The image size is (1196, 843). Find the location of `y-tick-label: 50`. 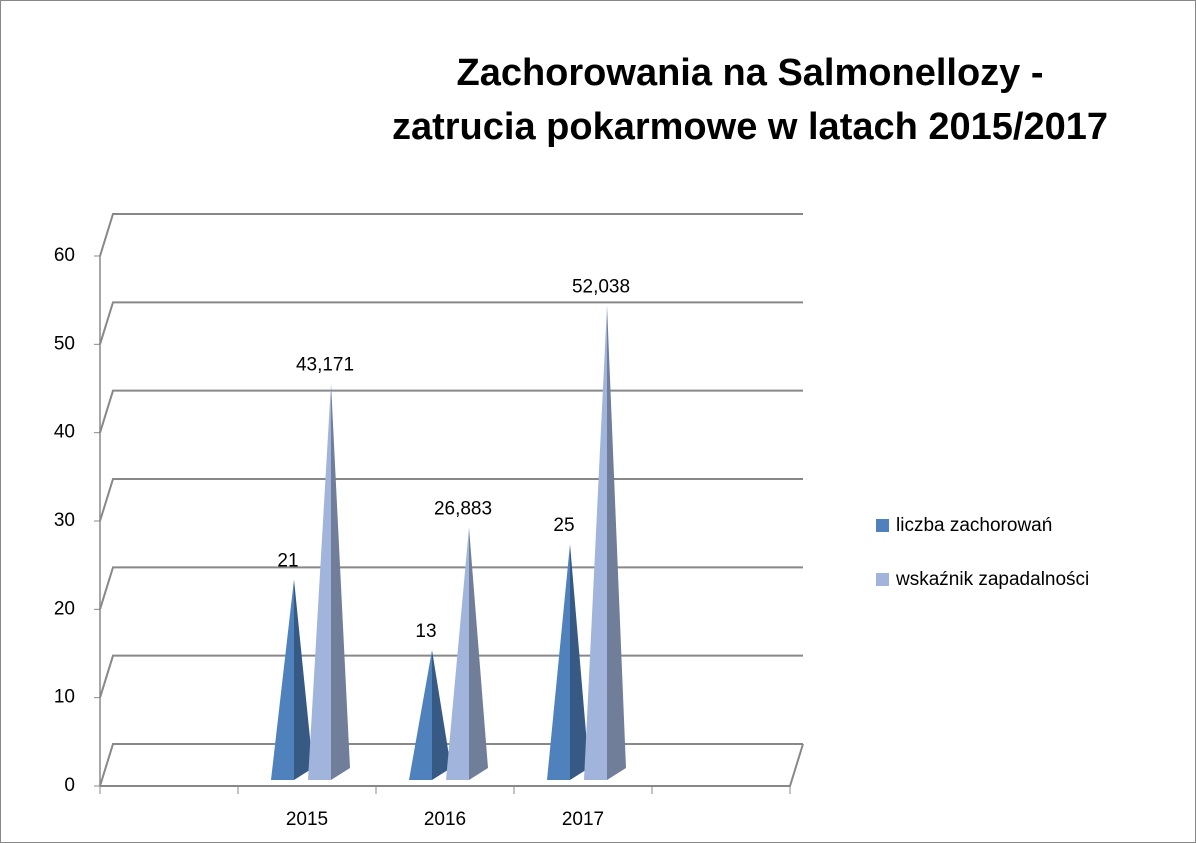

y-tick-label: 50 is located at coordinates (64, 343).